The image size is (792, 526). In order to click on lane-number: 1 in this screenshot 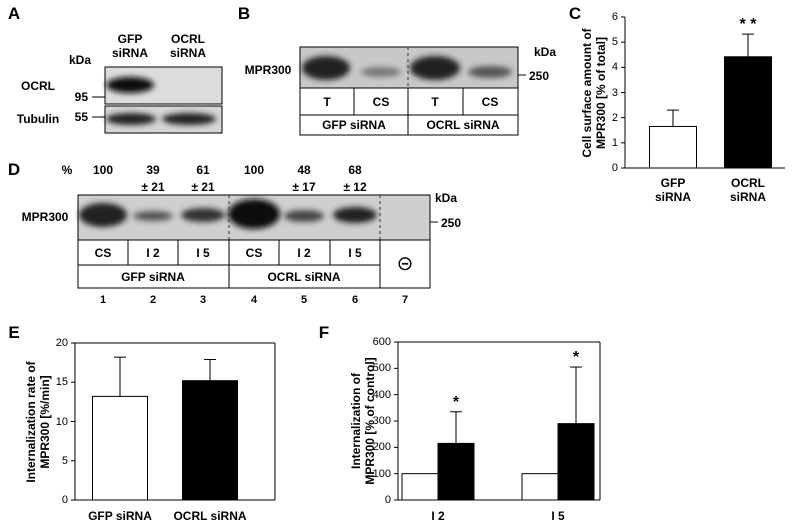, I will do `click(103, 300)`.